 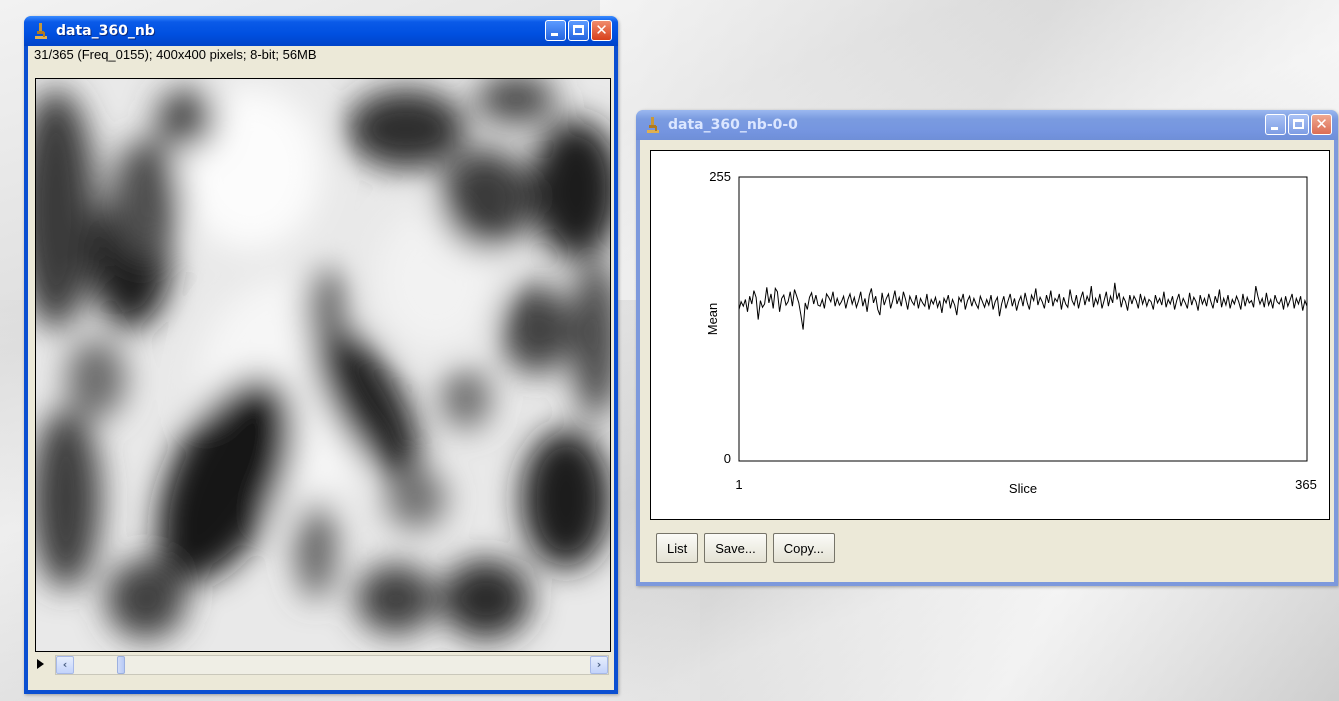 I want to click on x-tick-label-max: 365, so click(x=1306, y=484).